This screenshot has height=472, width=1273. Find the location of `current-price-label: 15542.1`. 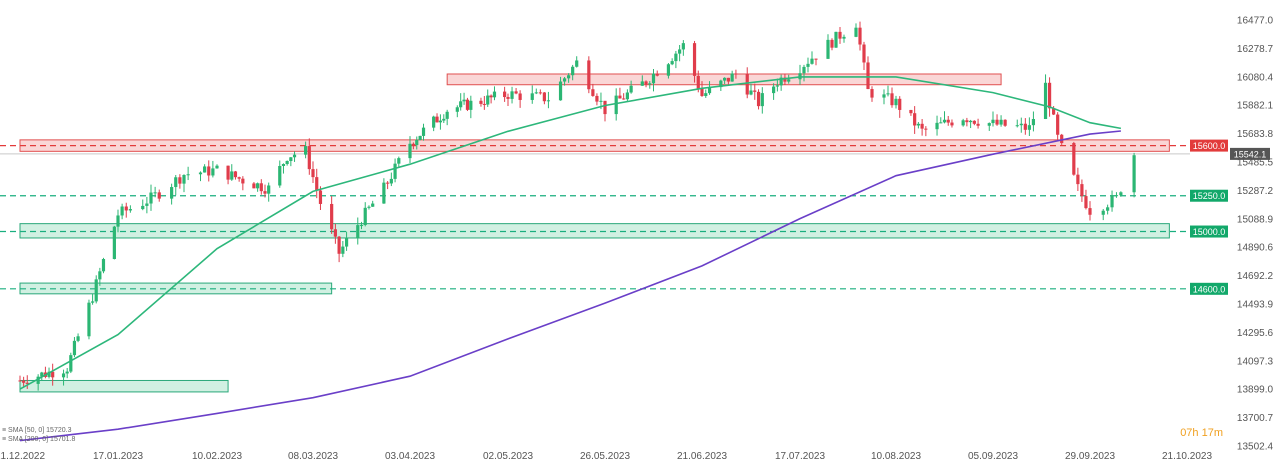

current-price-label: 15542.1 is located at coordinates (1250, 154).